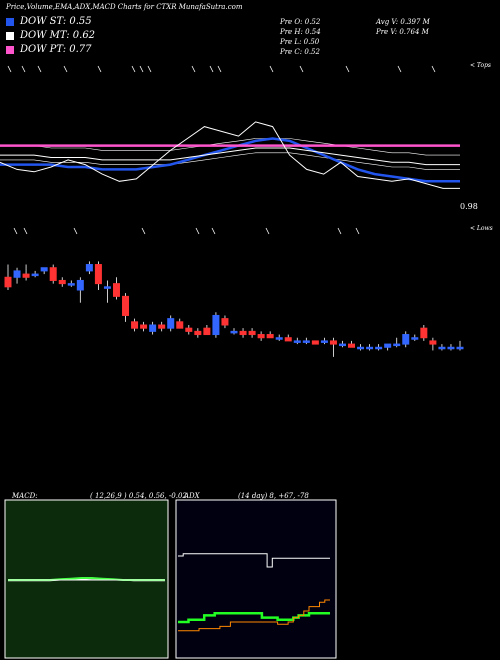 This screenshot has width=500, height=660. What do you see at coordinates (58, 35) in the screenshot?
I see `legend-label-mt: DOW MT: 0.62` at bounding box center [58, 35].